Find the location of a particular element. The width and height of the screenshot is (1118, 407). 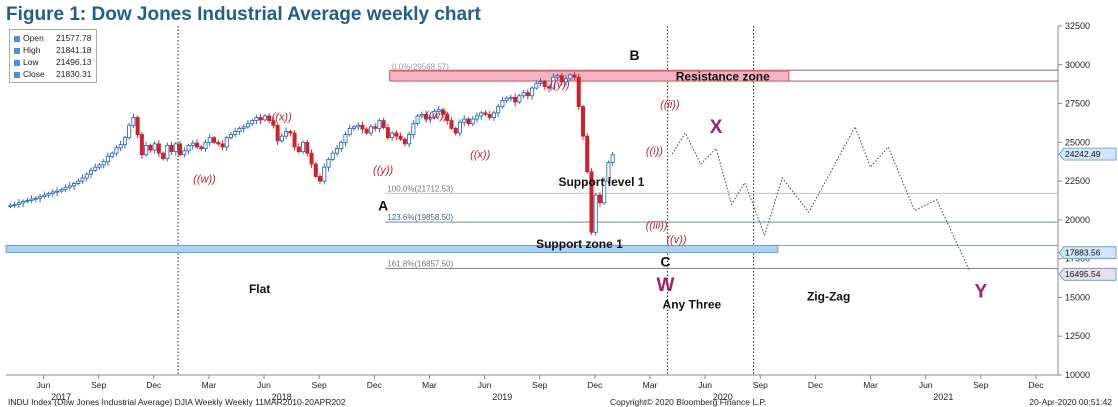

x-year-label: 2019 is located at coordinates (502, 397).